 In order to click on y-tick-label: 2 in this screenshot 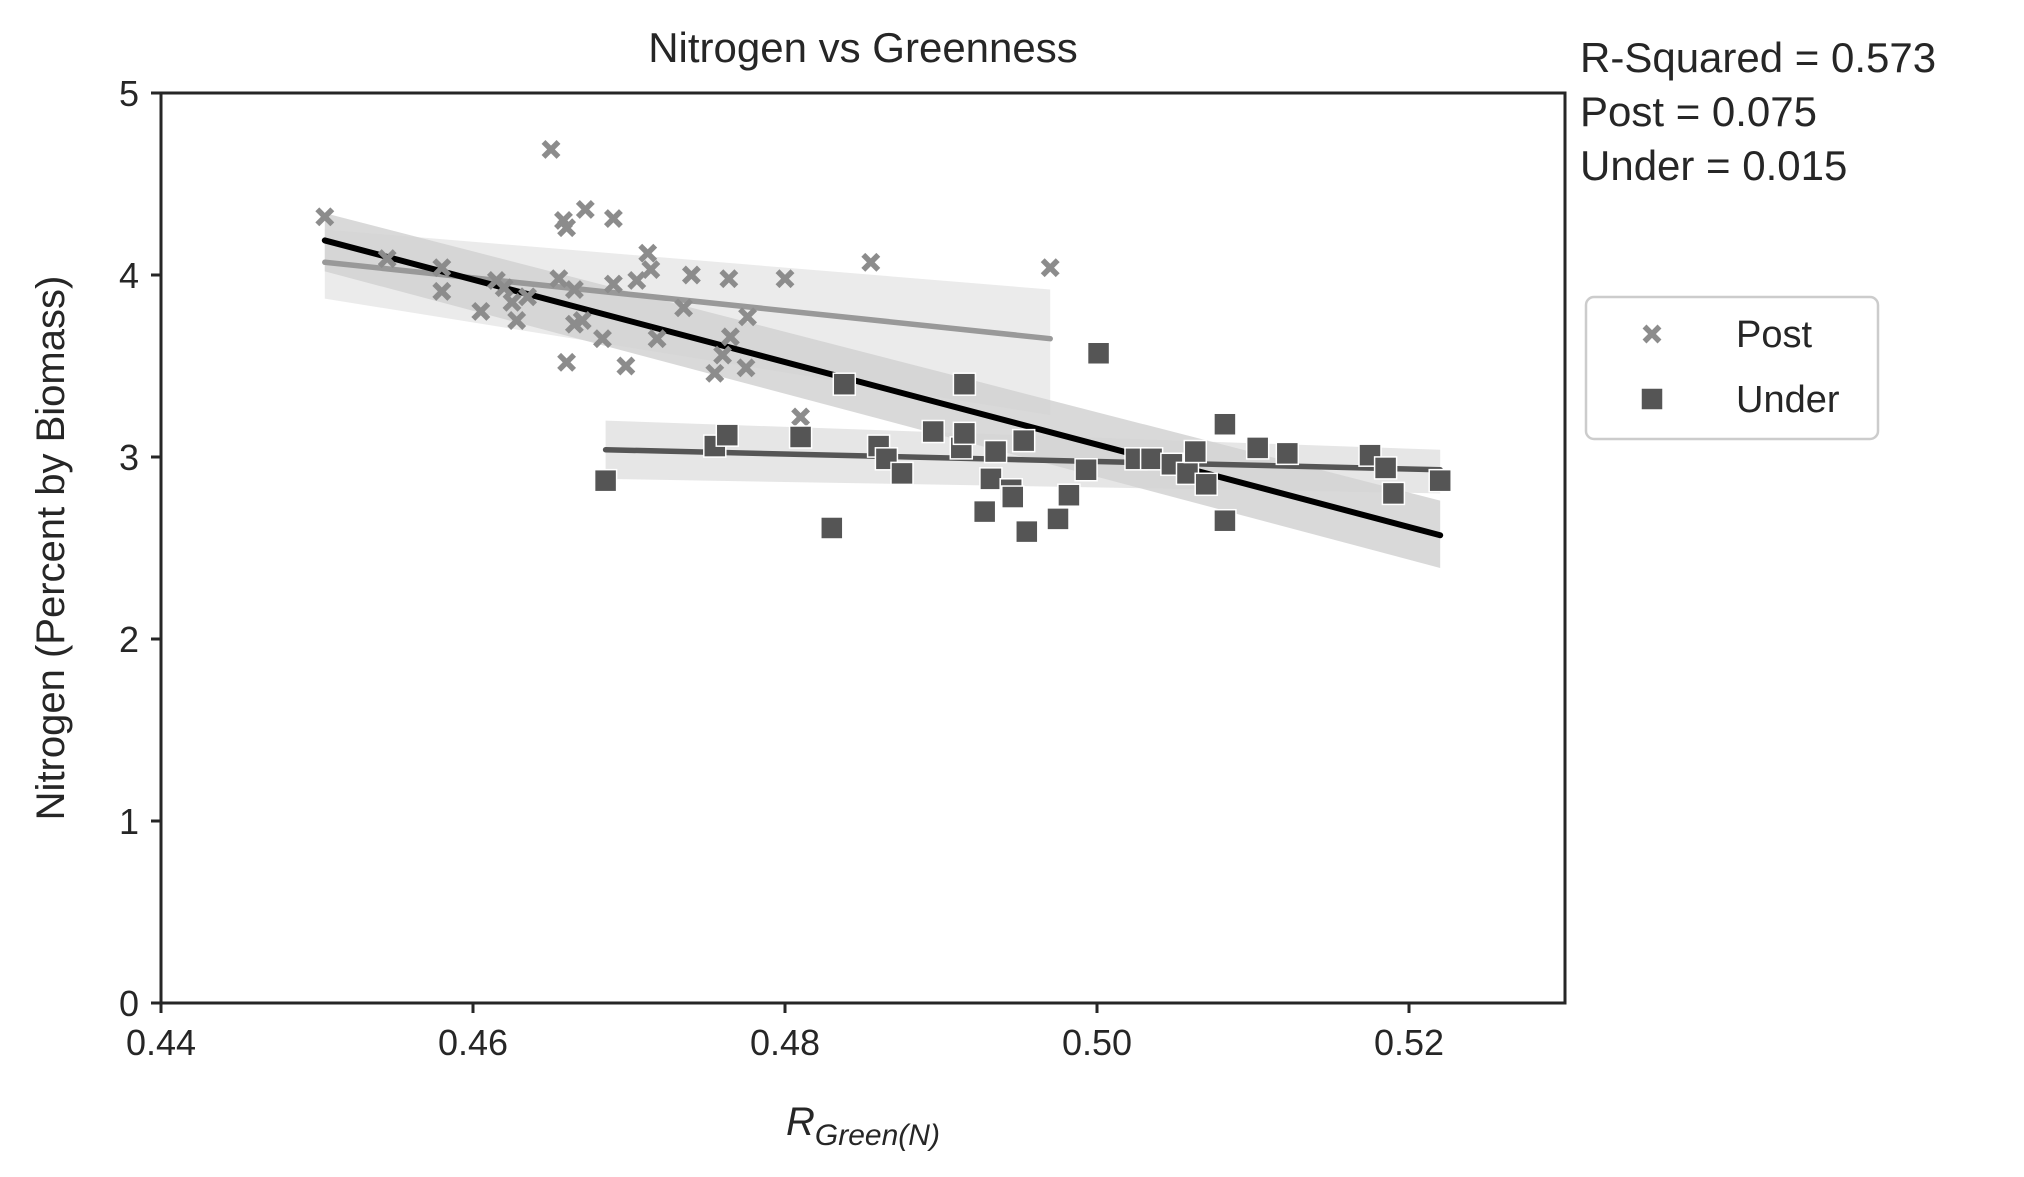, I will do `click(129, 639)`.